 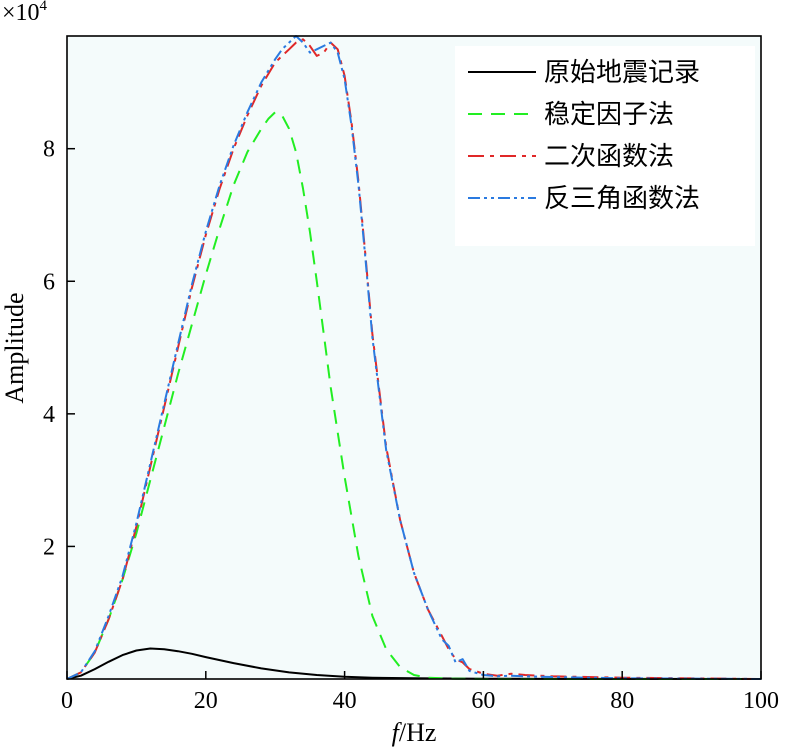 I want to click on x-axis-label: f/Hz, so click(x=414, y=732).